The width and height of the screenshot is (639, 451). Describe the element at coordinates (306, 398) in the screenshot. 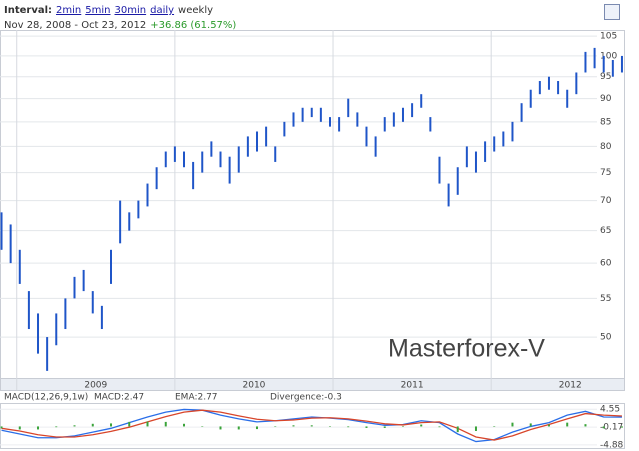

I see `legend-entry: Divergence:-0.3` at that location.